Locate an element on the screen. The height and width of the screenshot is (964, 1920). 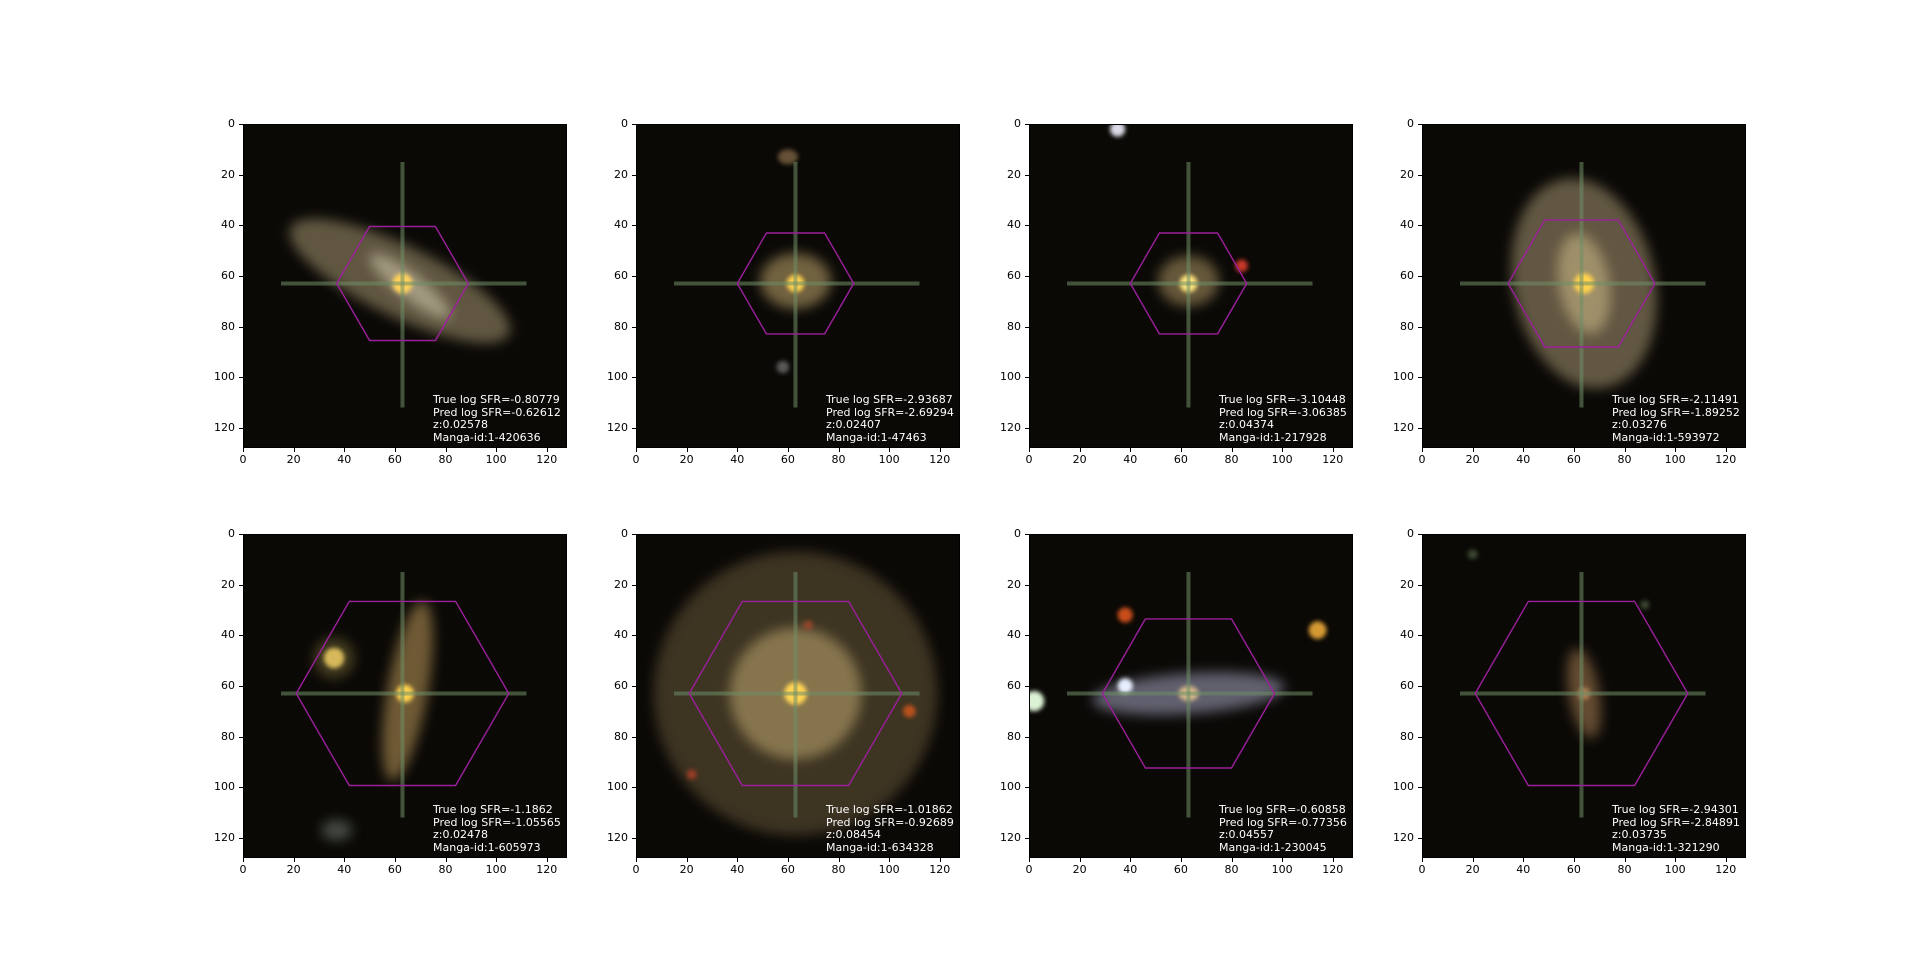
y-tick-label: 40 is located at coordinates (616, 634).